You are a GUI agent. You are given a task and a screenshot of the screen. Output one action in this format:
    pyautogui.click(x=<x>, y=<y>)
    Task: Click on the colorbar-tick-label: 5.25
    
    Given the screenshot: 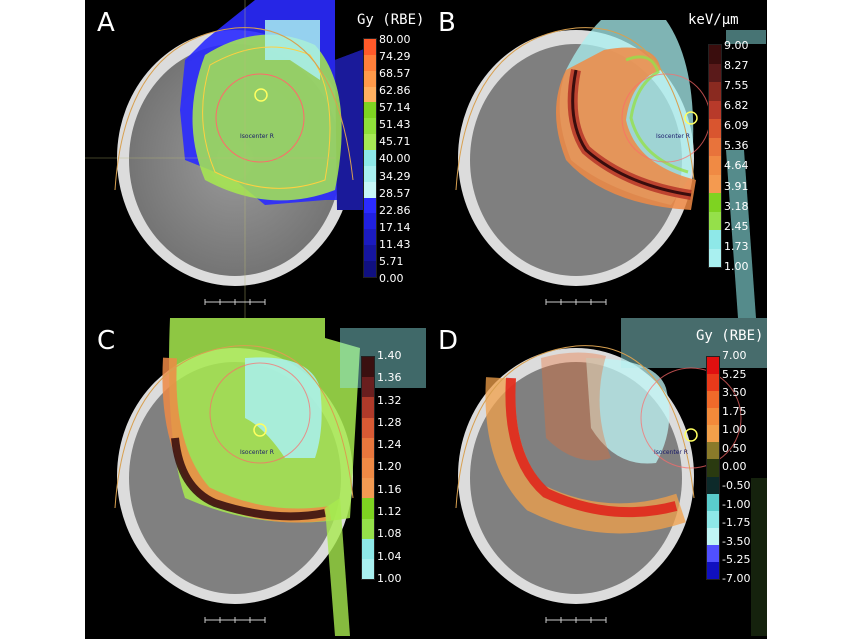 What is the action you would take?
    pyautogui.click(x=734, y=374)
    